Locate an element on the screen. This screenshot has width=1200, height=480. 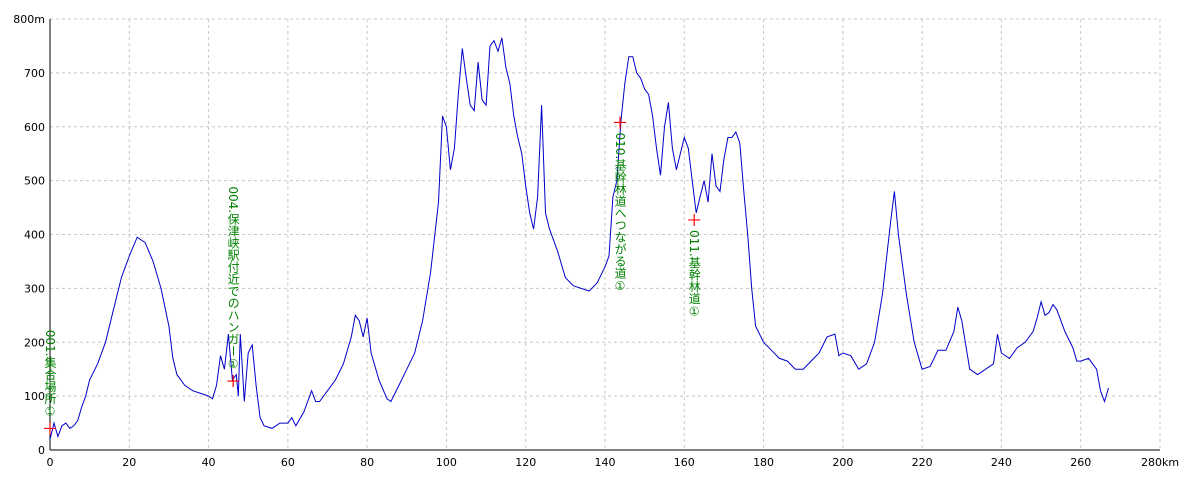
x-tick-label: 260 is located at coordinates (1080, 462).